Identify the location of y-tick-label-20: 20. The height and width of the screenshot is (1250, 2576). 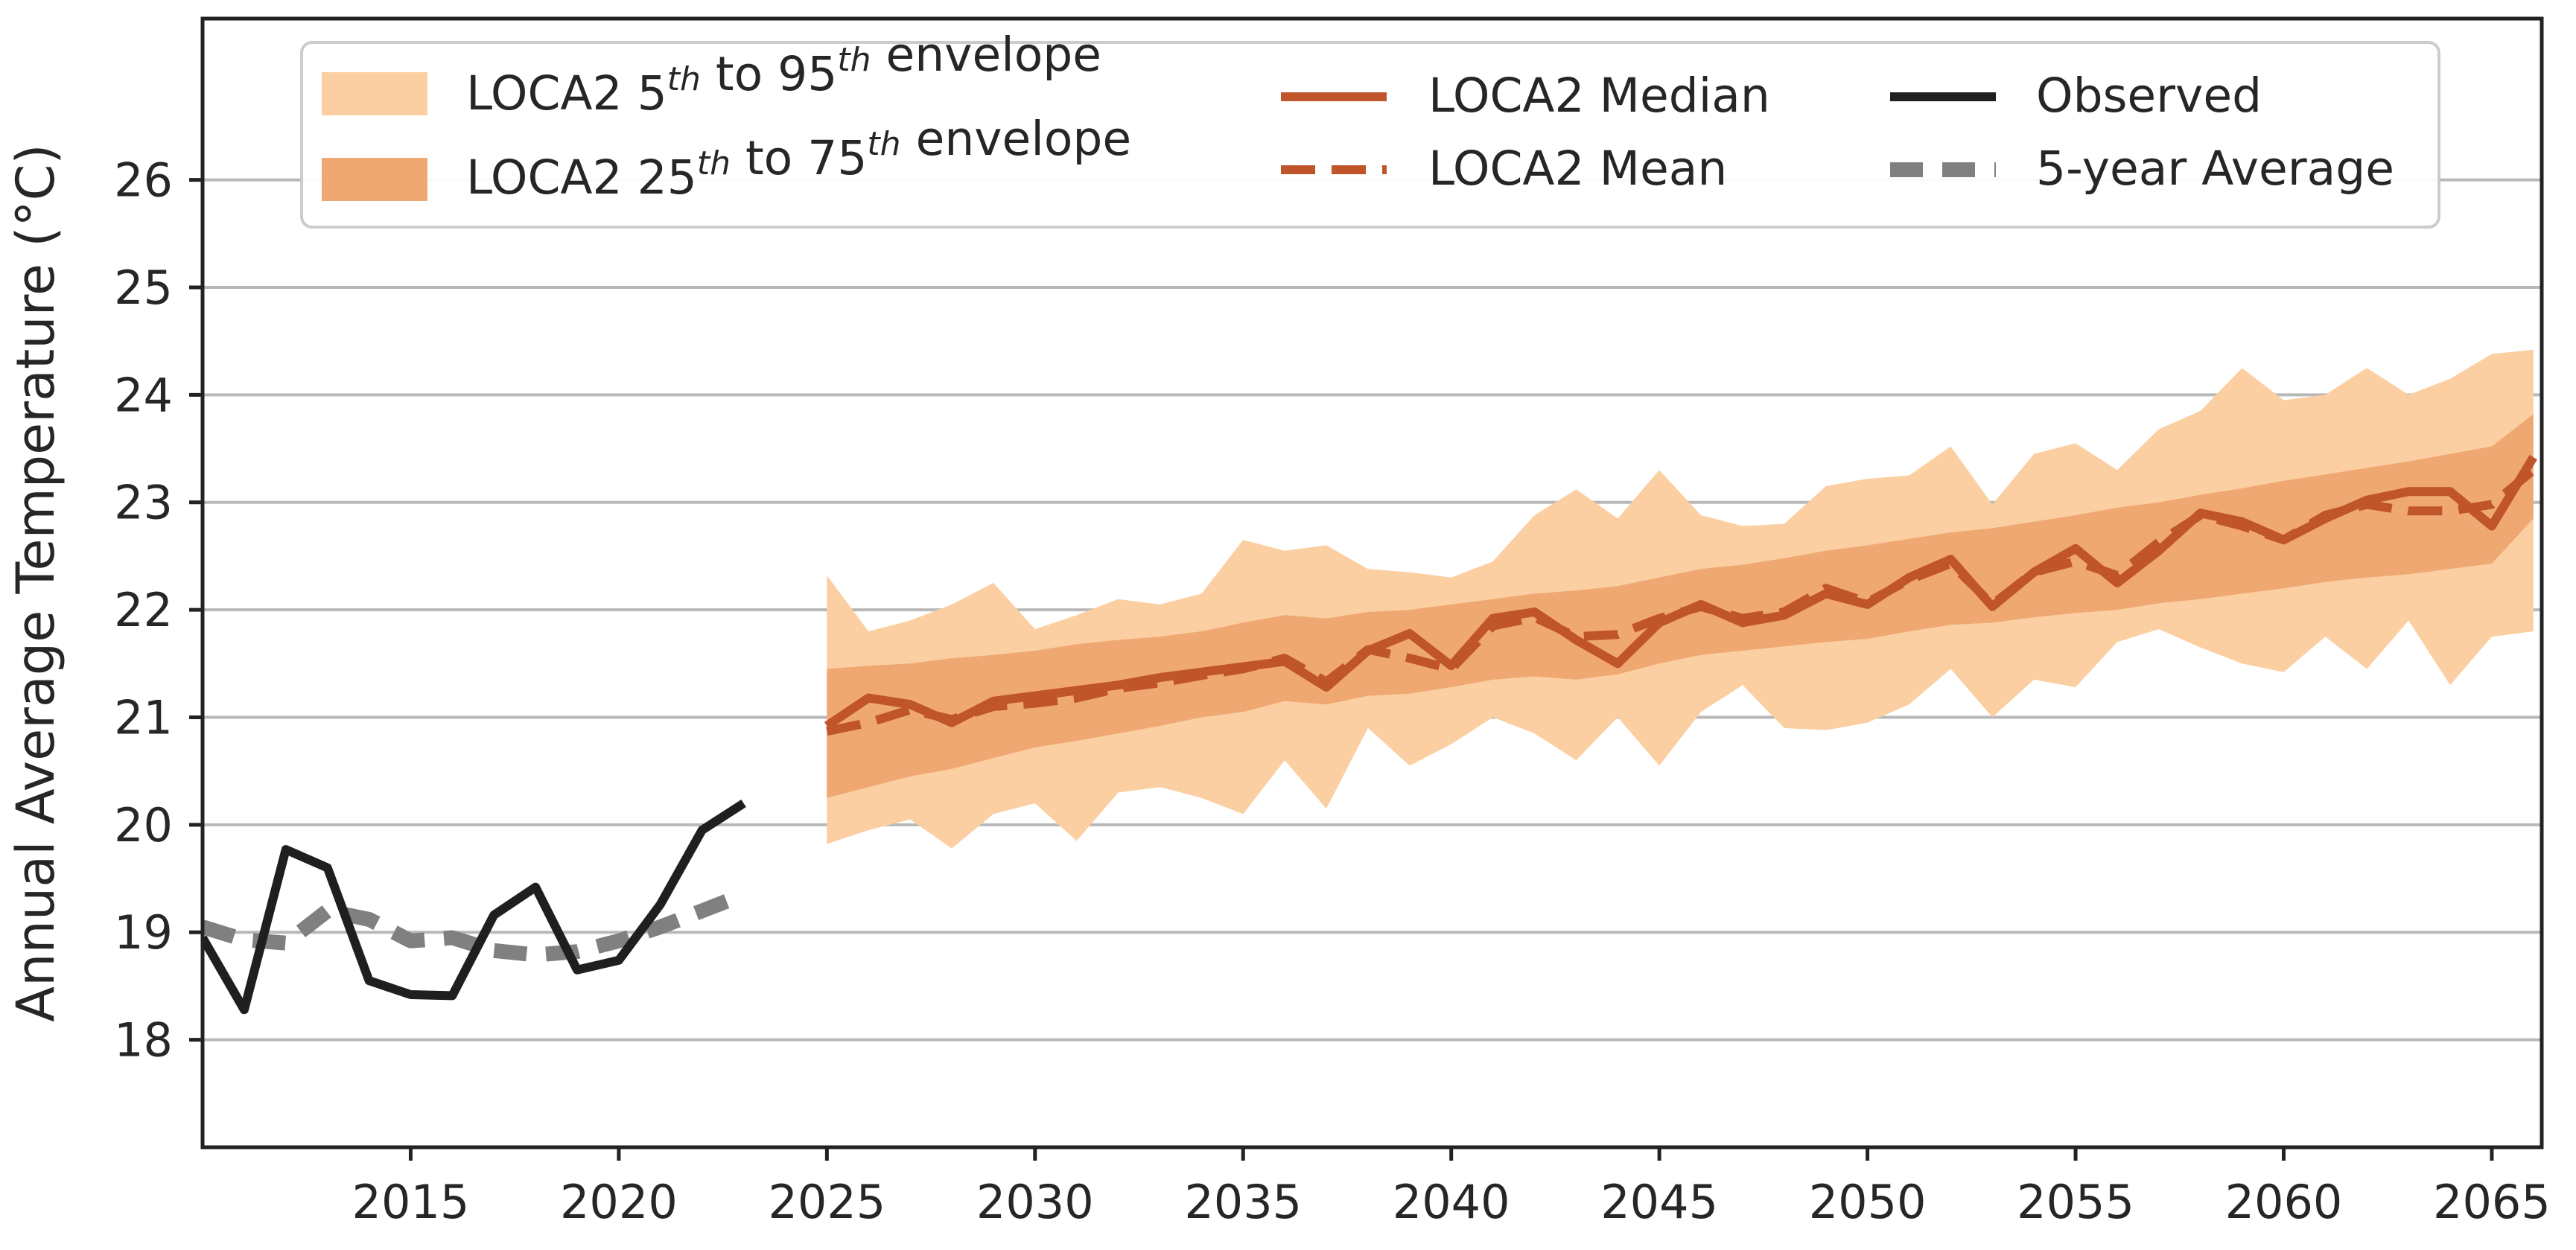
(143, 825).